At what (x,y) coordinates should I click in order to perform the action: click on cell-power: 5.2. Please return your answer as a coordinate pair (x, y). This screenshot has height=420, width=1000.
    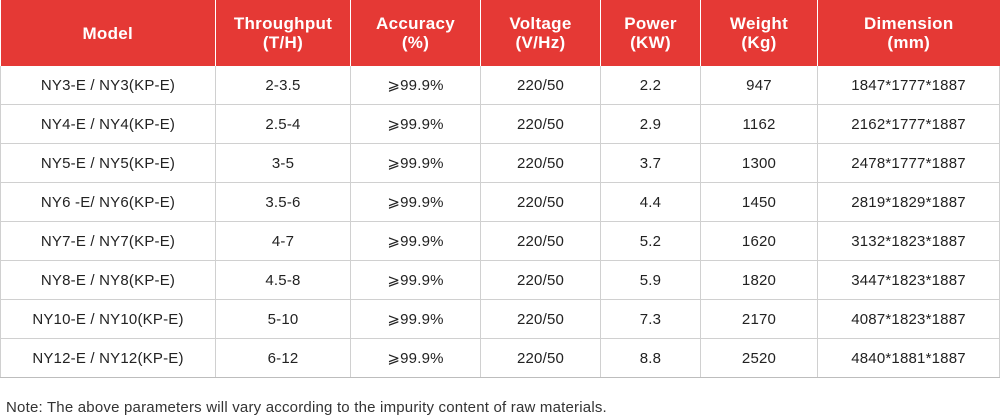
    Looking at the image, I should click on (650, 241).